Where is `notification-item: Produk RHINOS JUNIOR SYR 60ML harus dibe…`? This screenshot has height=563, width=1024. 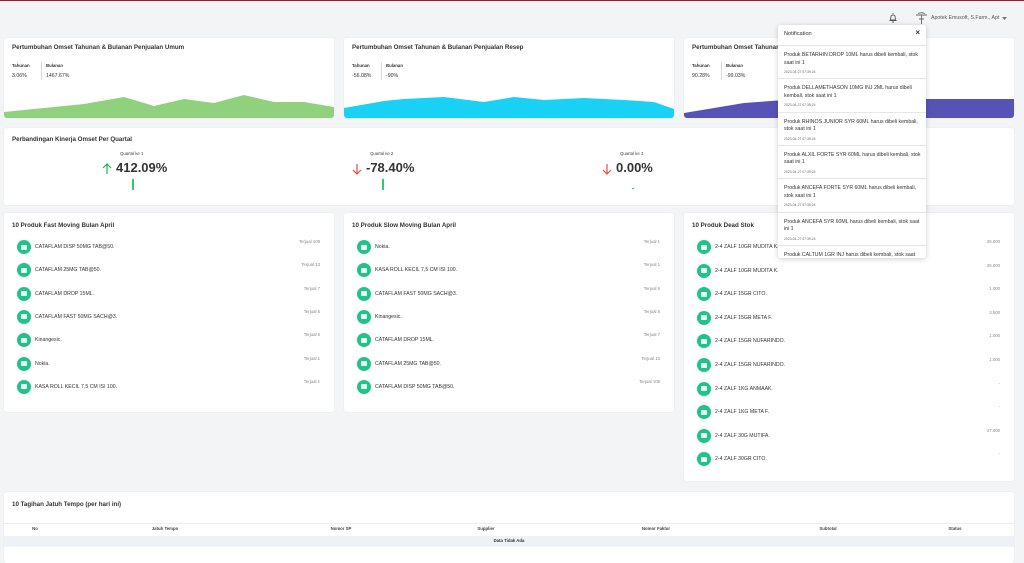 notification-item: Produk RHINOS JUNIOR SYR 60ML harus dibe… is located at coordinates (852, 128).